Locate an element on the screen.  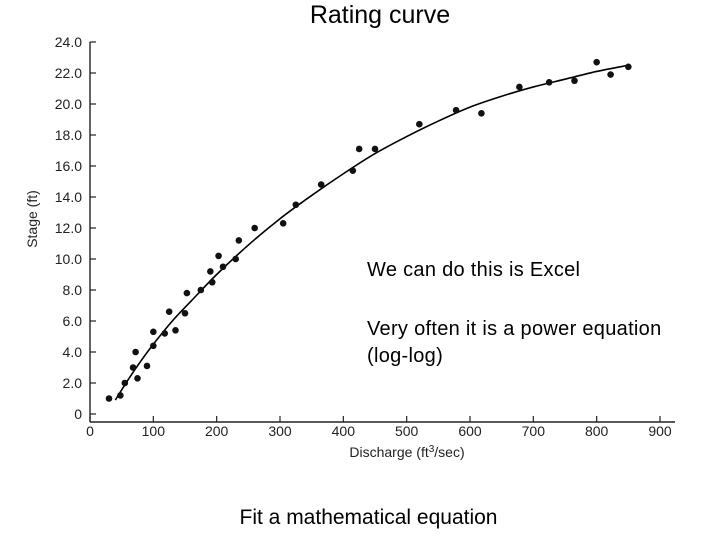
x-tick-label: 800 is located at coordinates (597, 431).